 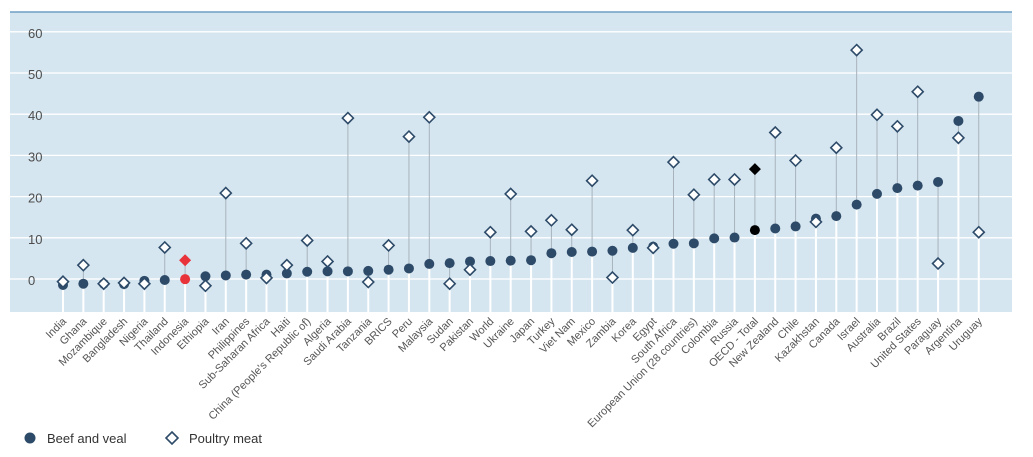 What do you see at coordinates (143, 438) in the screenshot?
I see `legend: Beef and veal Poultry meat` at bounding box center [143, 438].